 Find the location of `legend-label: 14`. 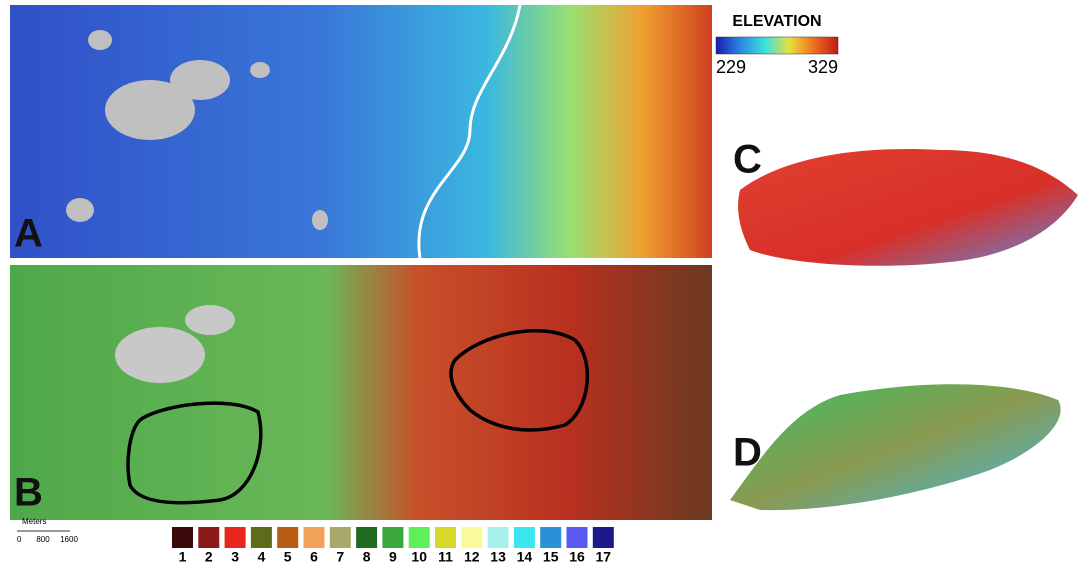

legend-label: 14 is located at coordinates (525, 557).